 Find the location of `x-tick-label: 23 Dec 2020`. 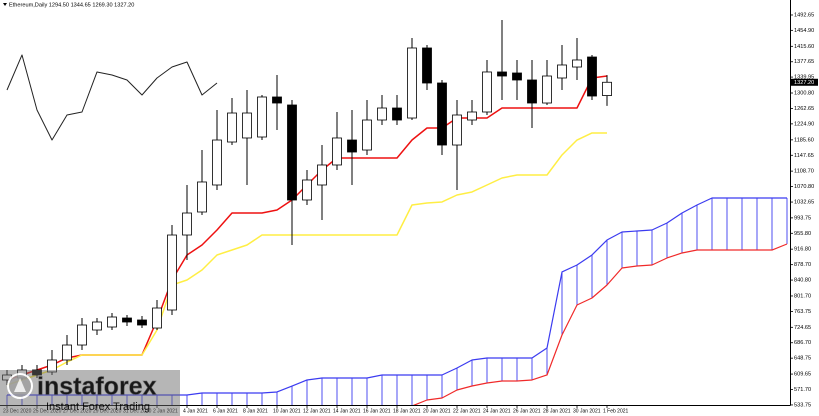

x-tick-label: 23 Dec 2020 is located at coordinates (17, 411).